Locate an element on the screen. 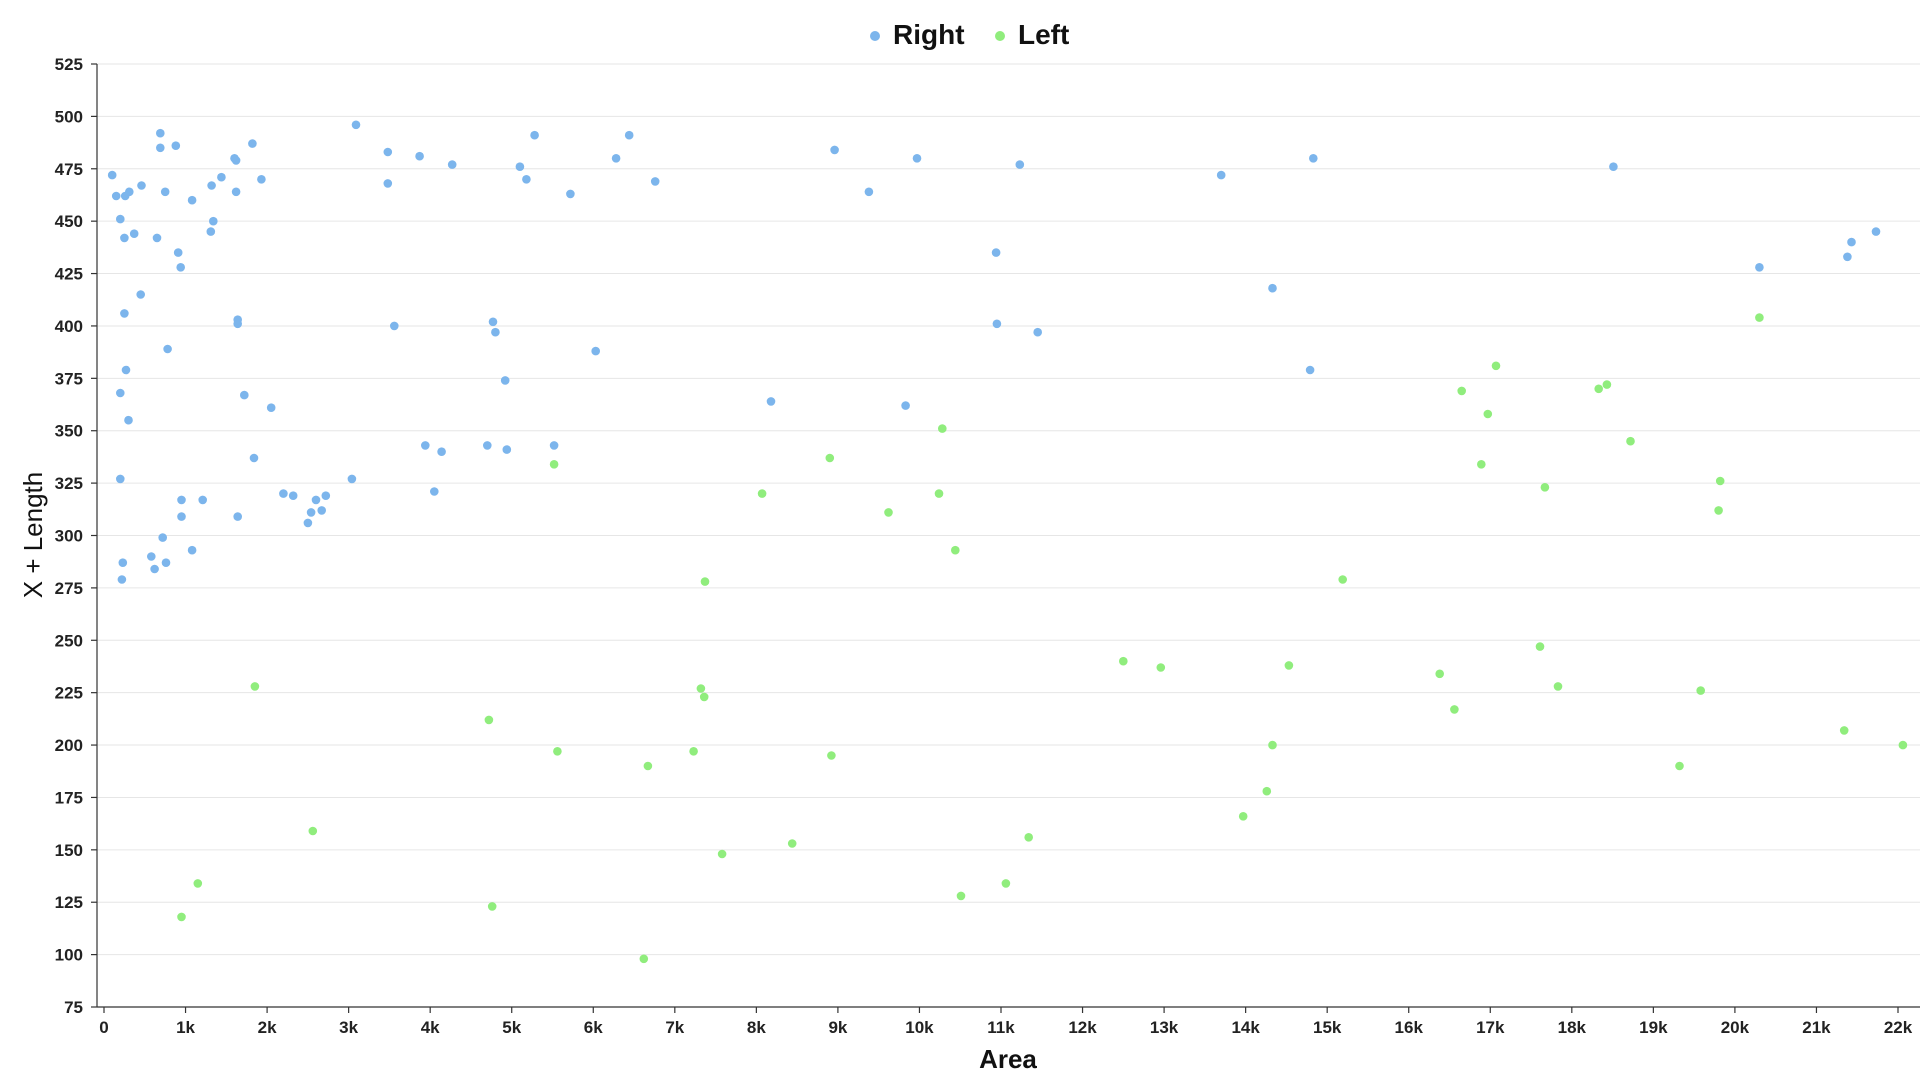 Image resolution: width=1920 pixels, height=1085 pixels. legend-item-right: Right is located at coordinates (917, 34).